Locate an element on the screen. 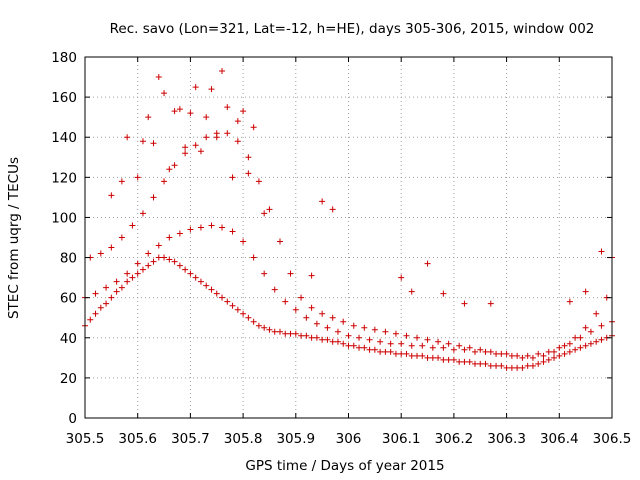 The height and width of the screenshot is (480, 640). y-tick-label: 60 is located at coordinates (68, 299).